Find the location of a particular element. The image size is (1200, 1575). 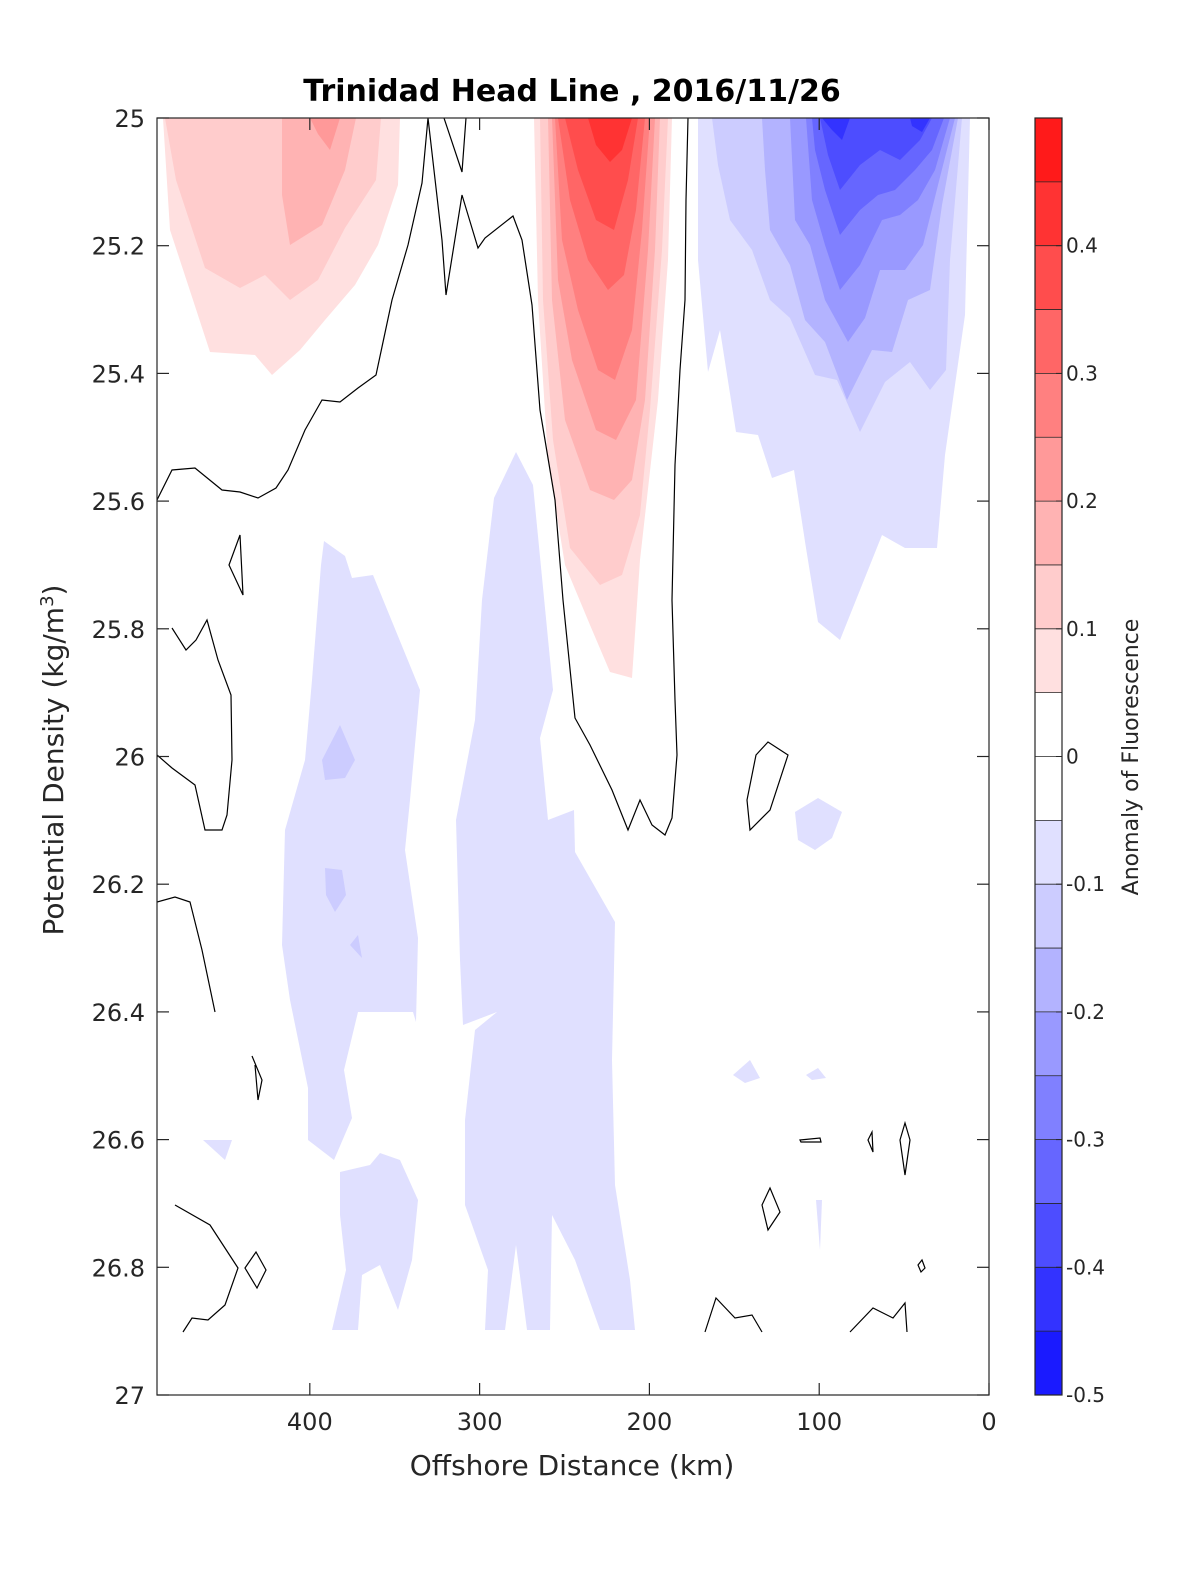

contour-neg-nearshore-l7 is located at coordinates (876, 154).